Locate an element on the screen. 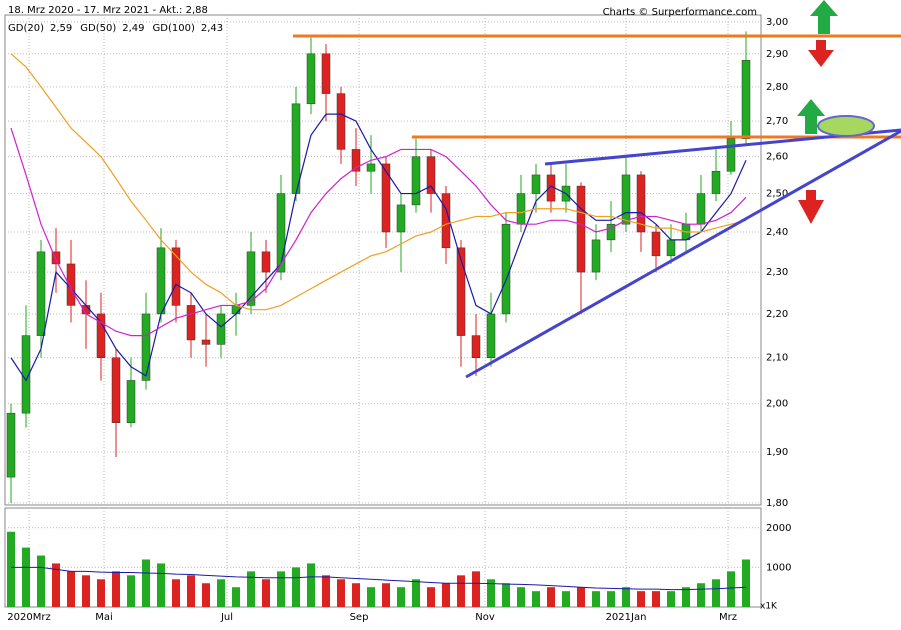 Image resolution: width=901 pixels, height=630 pixels. y-tick-label: 1000 is located at coordinates (778, 567).